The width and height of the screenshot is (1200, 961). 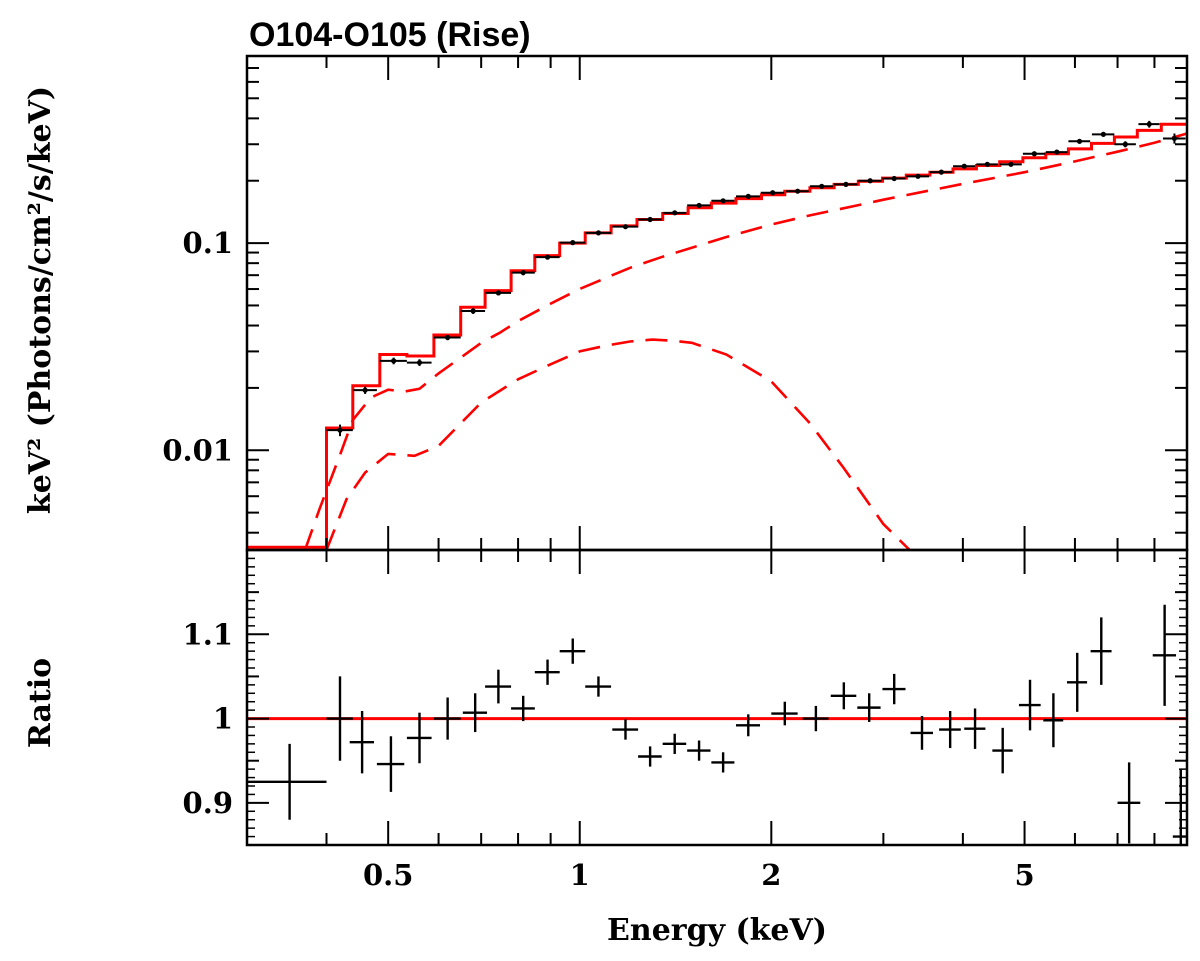 What do you see at coordinates (197, 450) in the screenshot?
I see `y-tick-label: 0.01` at bounding box center [197, 450].